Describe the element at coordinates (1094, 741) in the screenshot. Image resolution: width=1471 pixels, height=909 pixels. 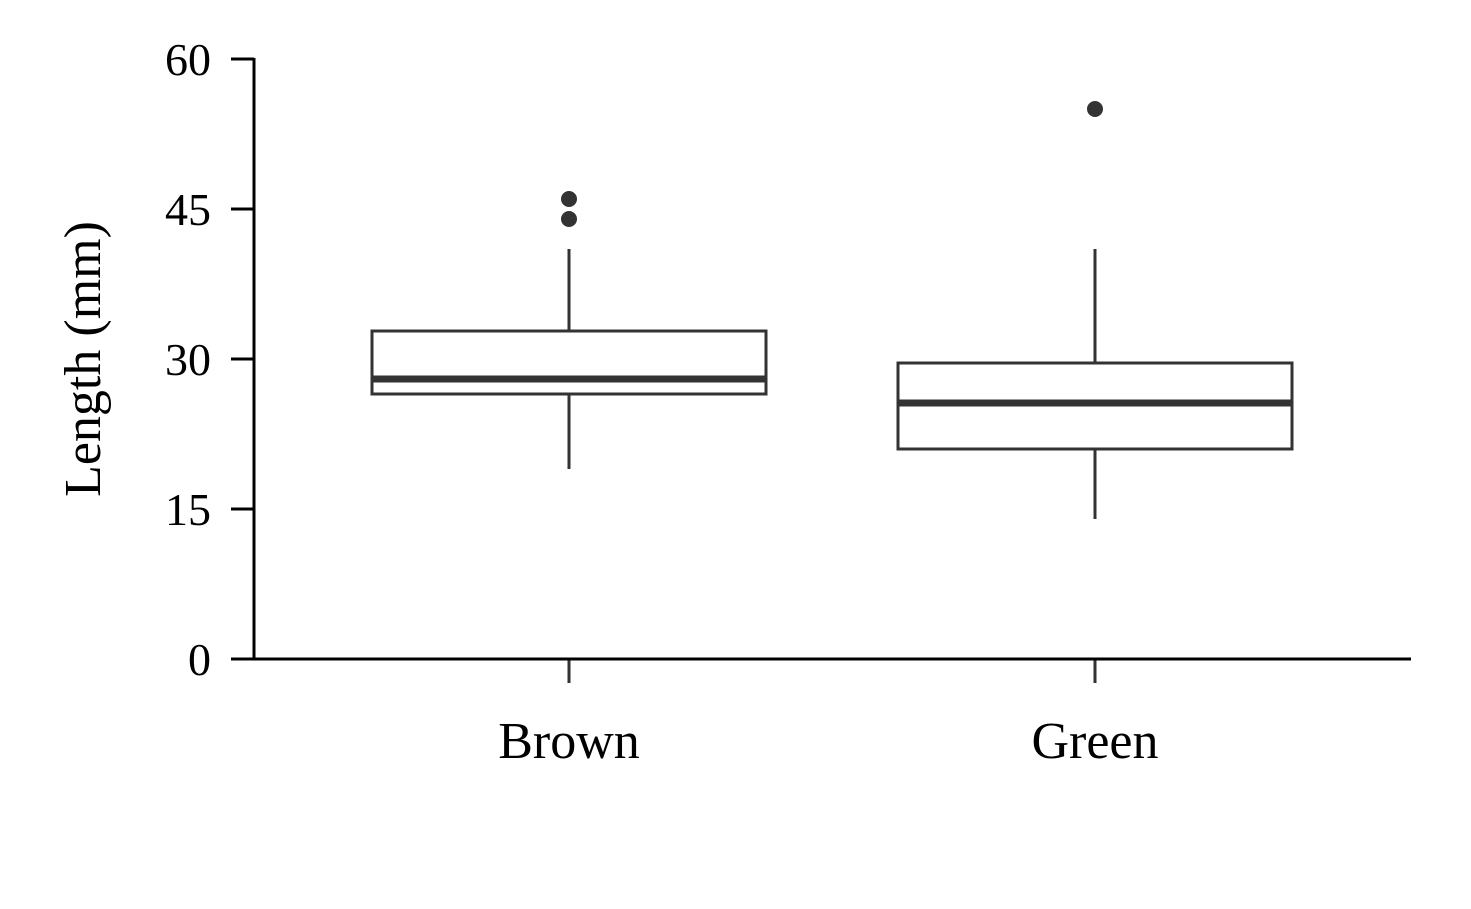
I see `x-tick-label-green: Green` at that location.